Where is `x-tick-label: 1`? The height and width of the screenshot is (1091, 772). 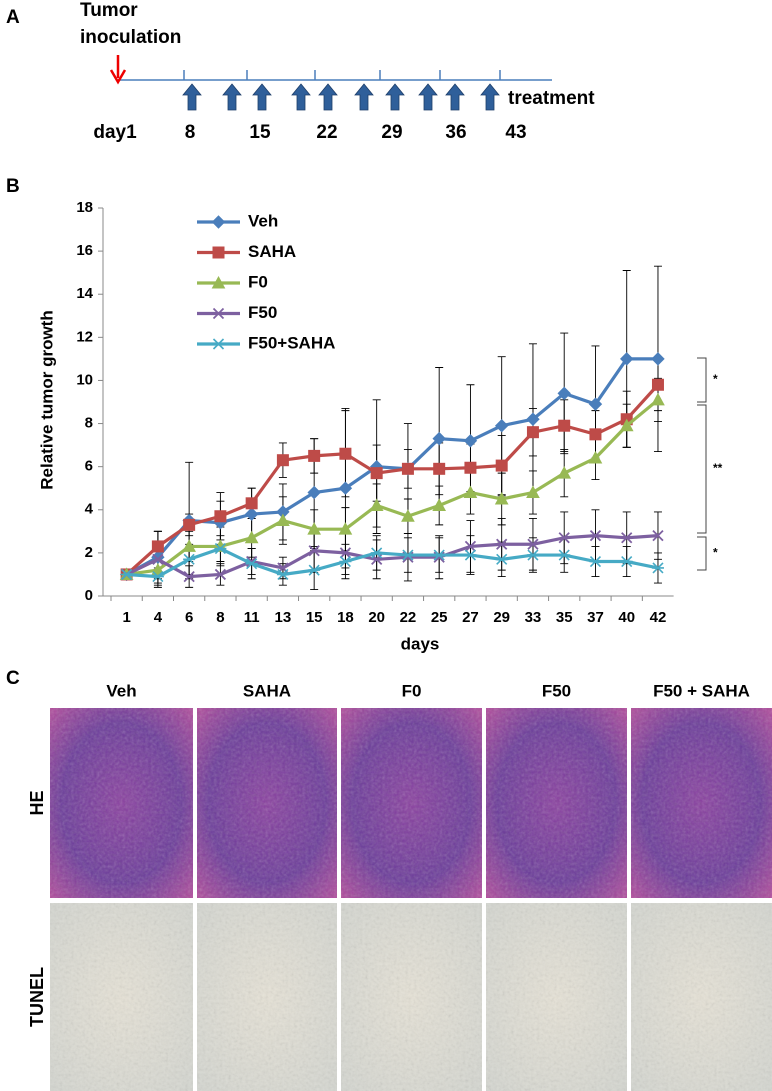
x-tick-label: 1 is located at coordinates (126, 617).